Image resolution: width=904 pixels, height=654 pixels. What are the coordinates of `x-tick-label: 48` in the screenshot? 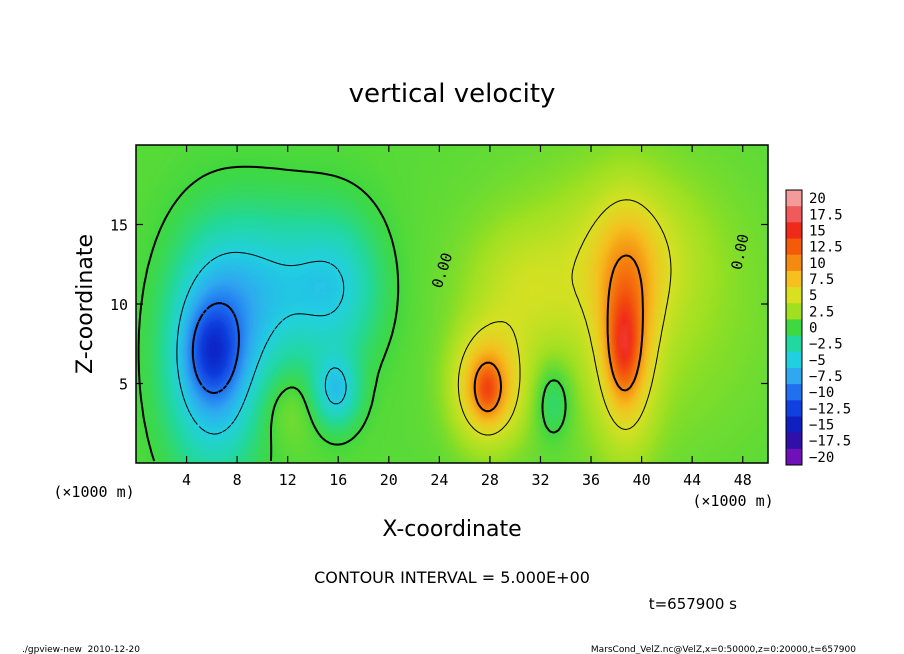 It's located at (743, 480).